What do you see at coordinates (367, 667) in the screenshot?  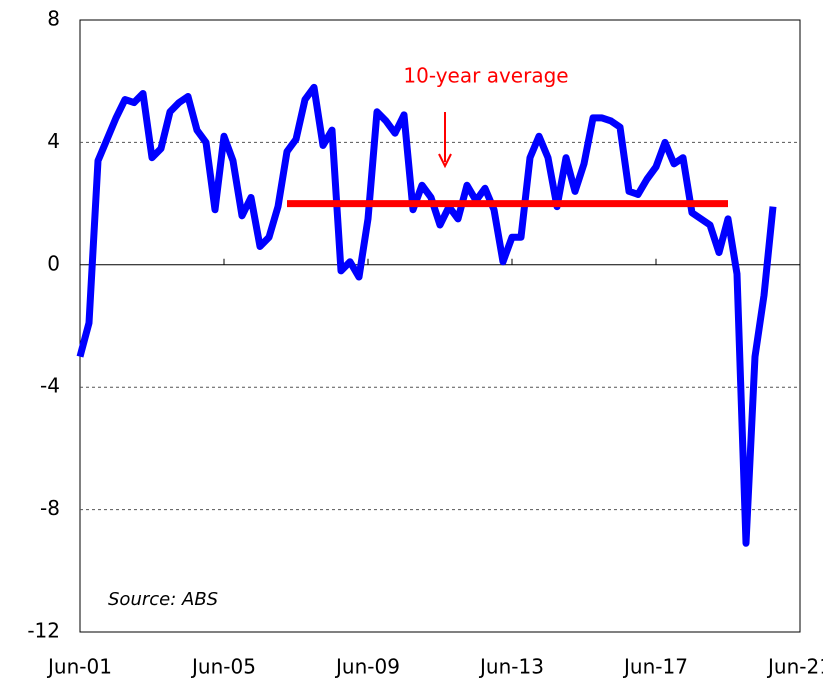 I see `x-tick-label: Jun-09` at bounding box center [367, 667].